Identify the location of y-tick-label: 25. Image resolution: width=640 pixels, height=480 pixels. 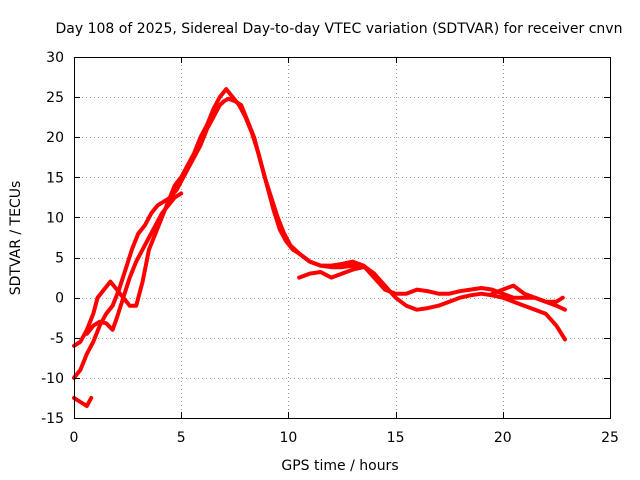
(55, 98).